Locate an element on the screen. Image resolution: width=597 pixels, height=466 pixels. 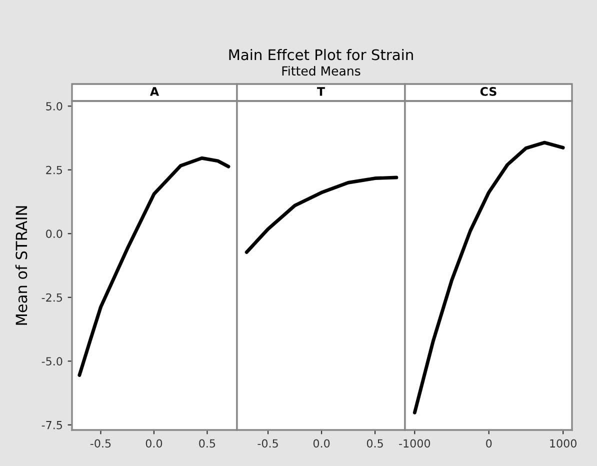
y-tick-label: -2.5 is located at coordinates (52, 297).